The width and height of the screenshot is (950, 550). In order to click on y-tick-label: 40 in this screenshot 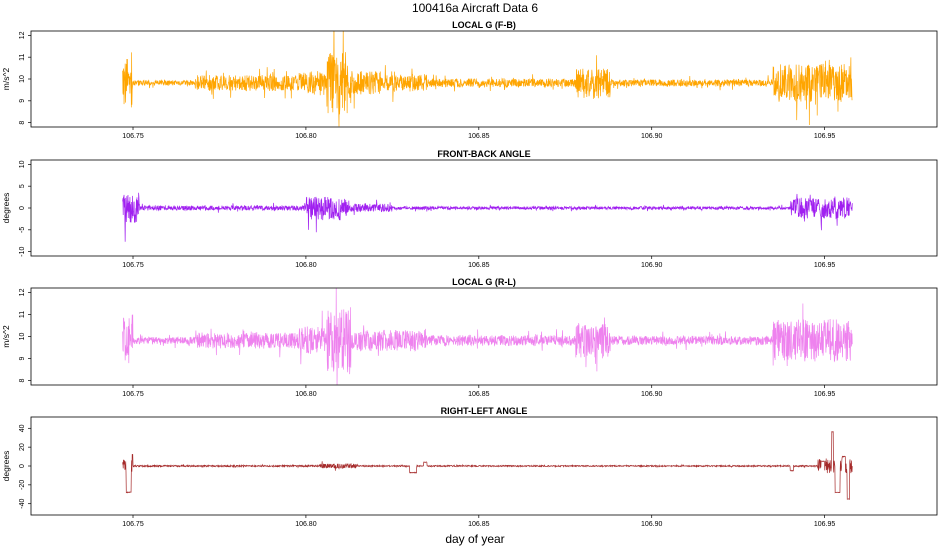, I will do `click(22, 428)`.